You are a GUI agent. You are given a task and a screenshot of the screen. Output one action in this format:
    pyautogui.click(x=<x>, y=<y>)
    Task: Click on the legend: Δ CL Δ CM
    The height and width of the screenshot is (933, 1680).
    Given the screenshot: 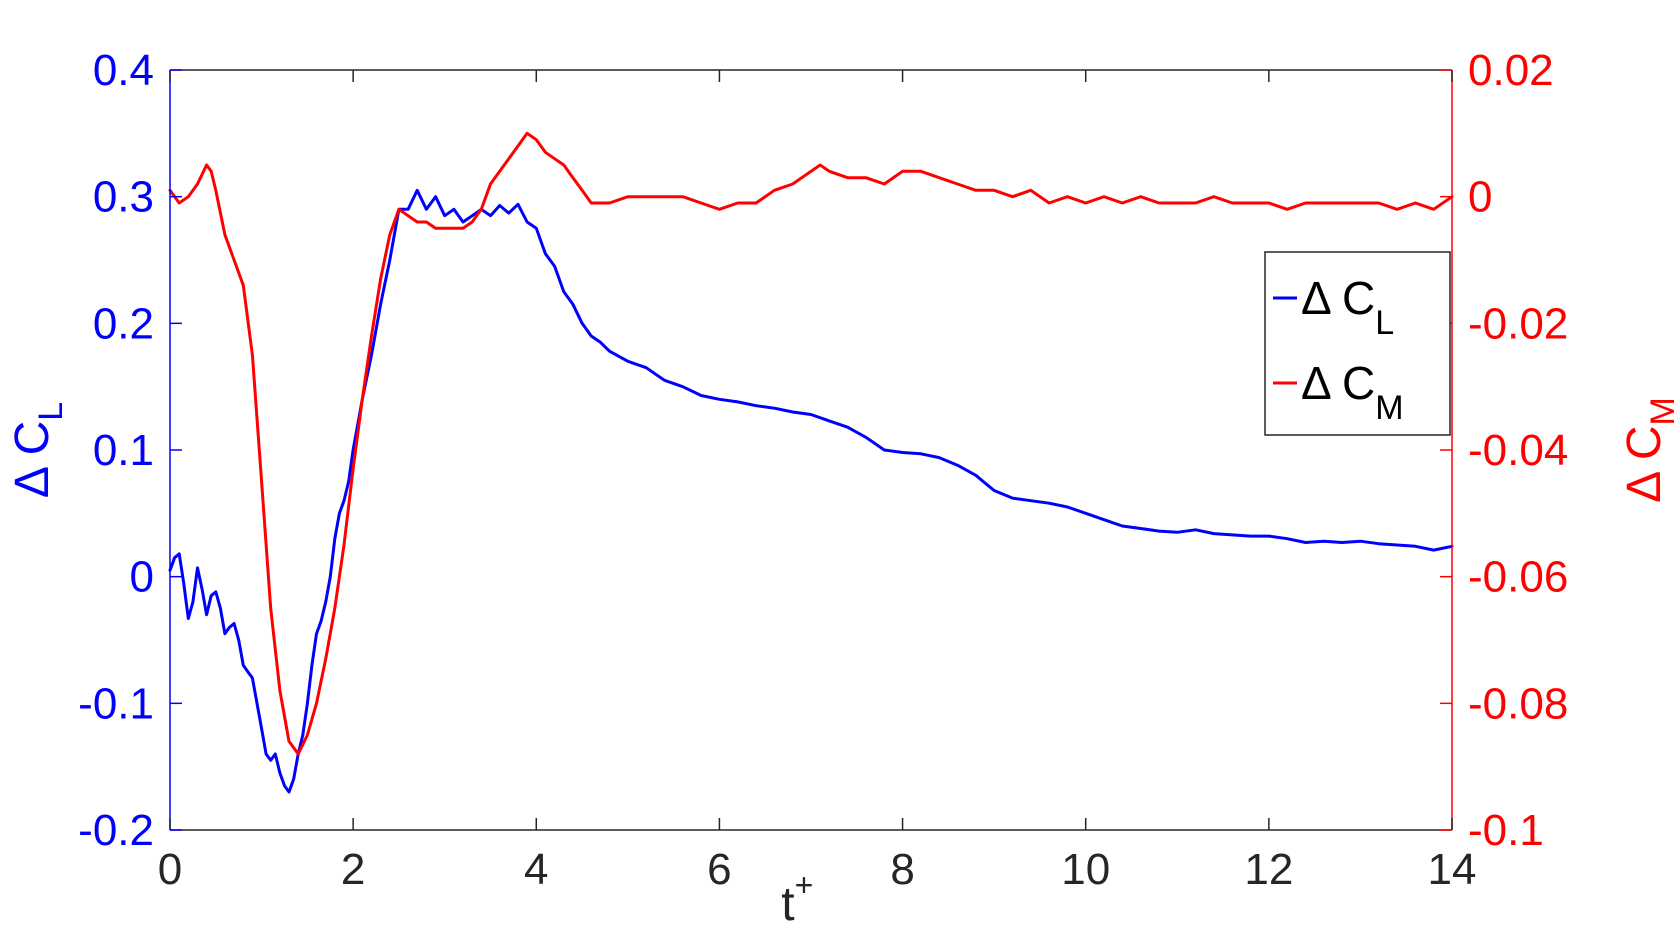 What is the action you would take?
    pyautogui.click(x=1357, y=343)
    